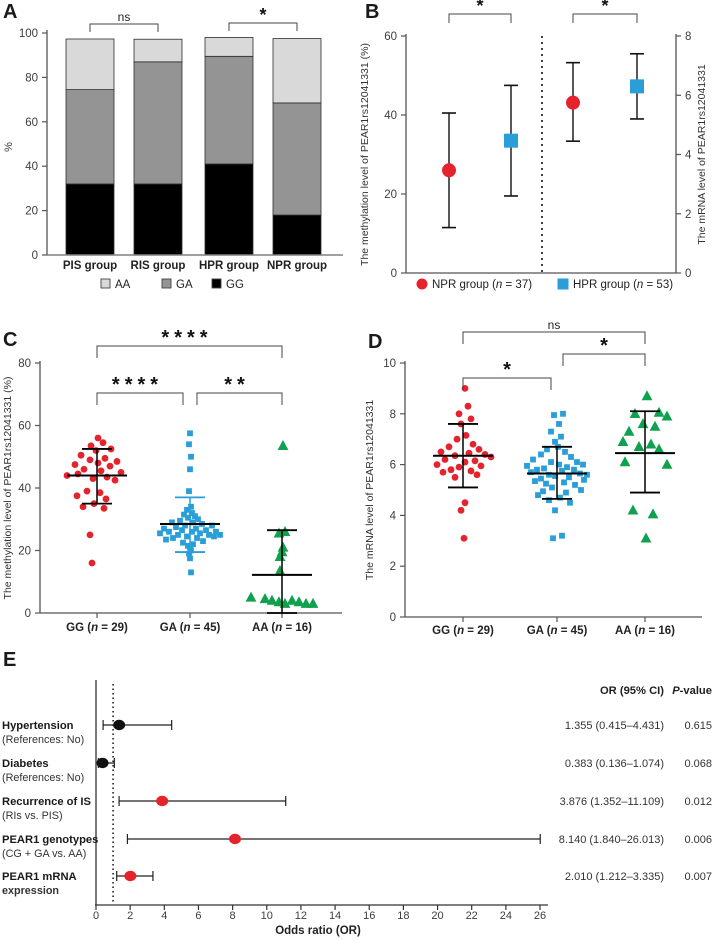  What do you see at coordinates (123, 285) in the screenshot?
I see `svg-text: AA` at bounding box center [123, 285].